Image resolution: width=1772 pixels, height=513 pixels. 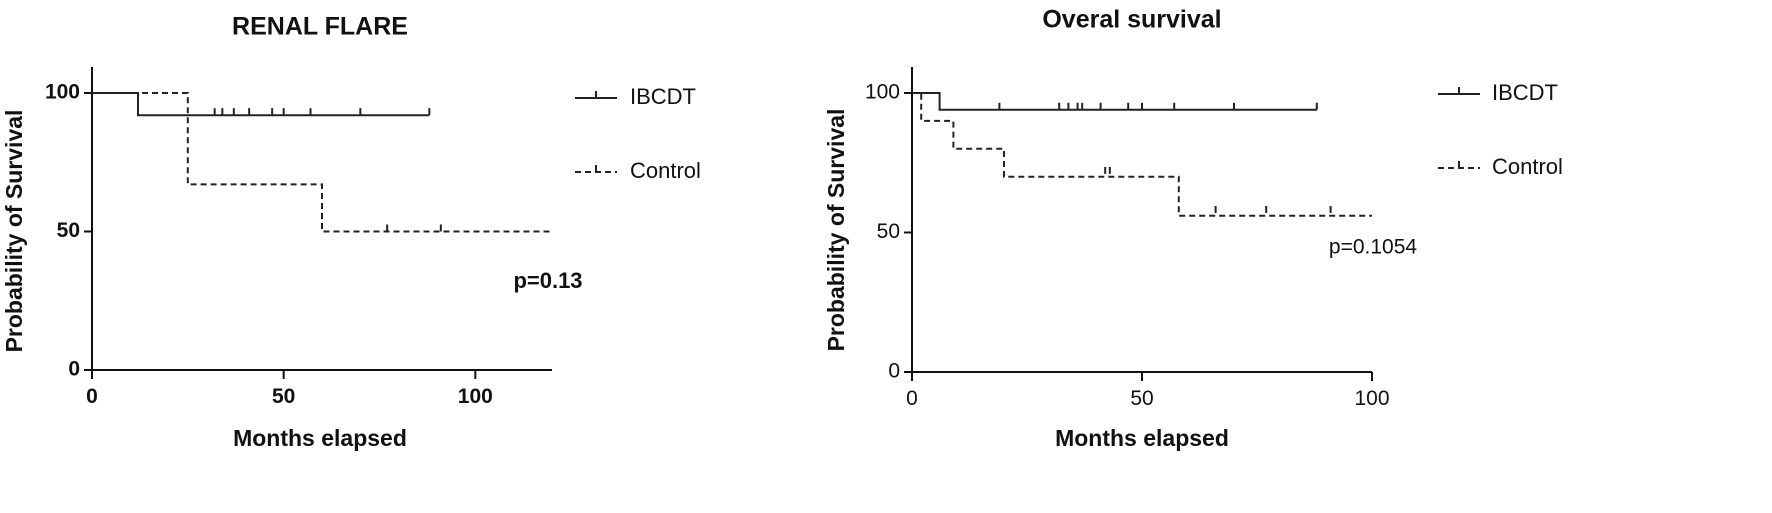 What do you see at coordinates (1373, 247) in the screenshot?
I see `p-value-annotation: p=0.1054` at bounding box center [1373, 247].